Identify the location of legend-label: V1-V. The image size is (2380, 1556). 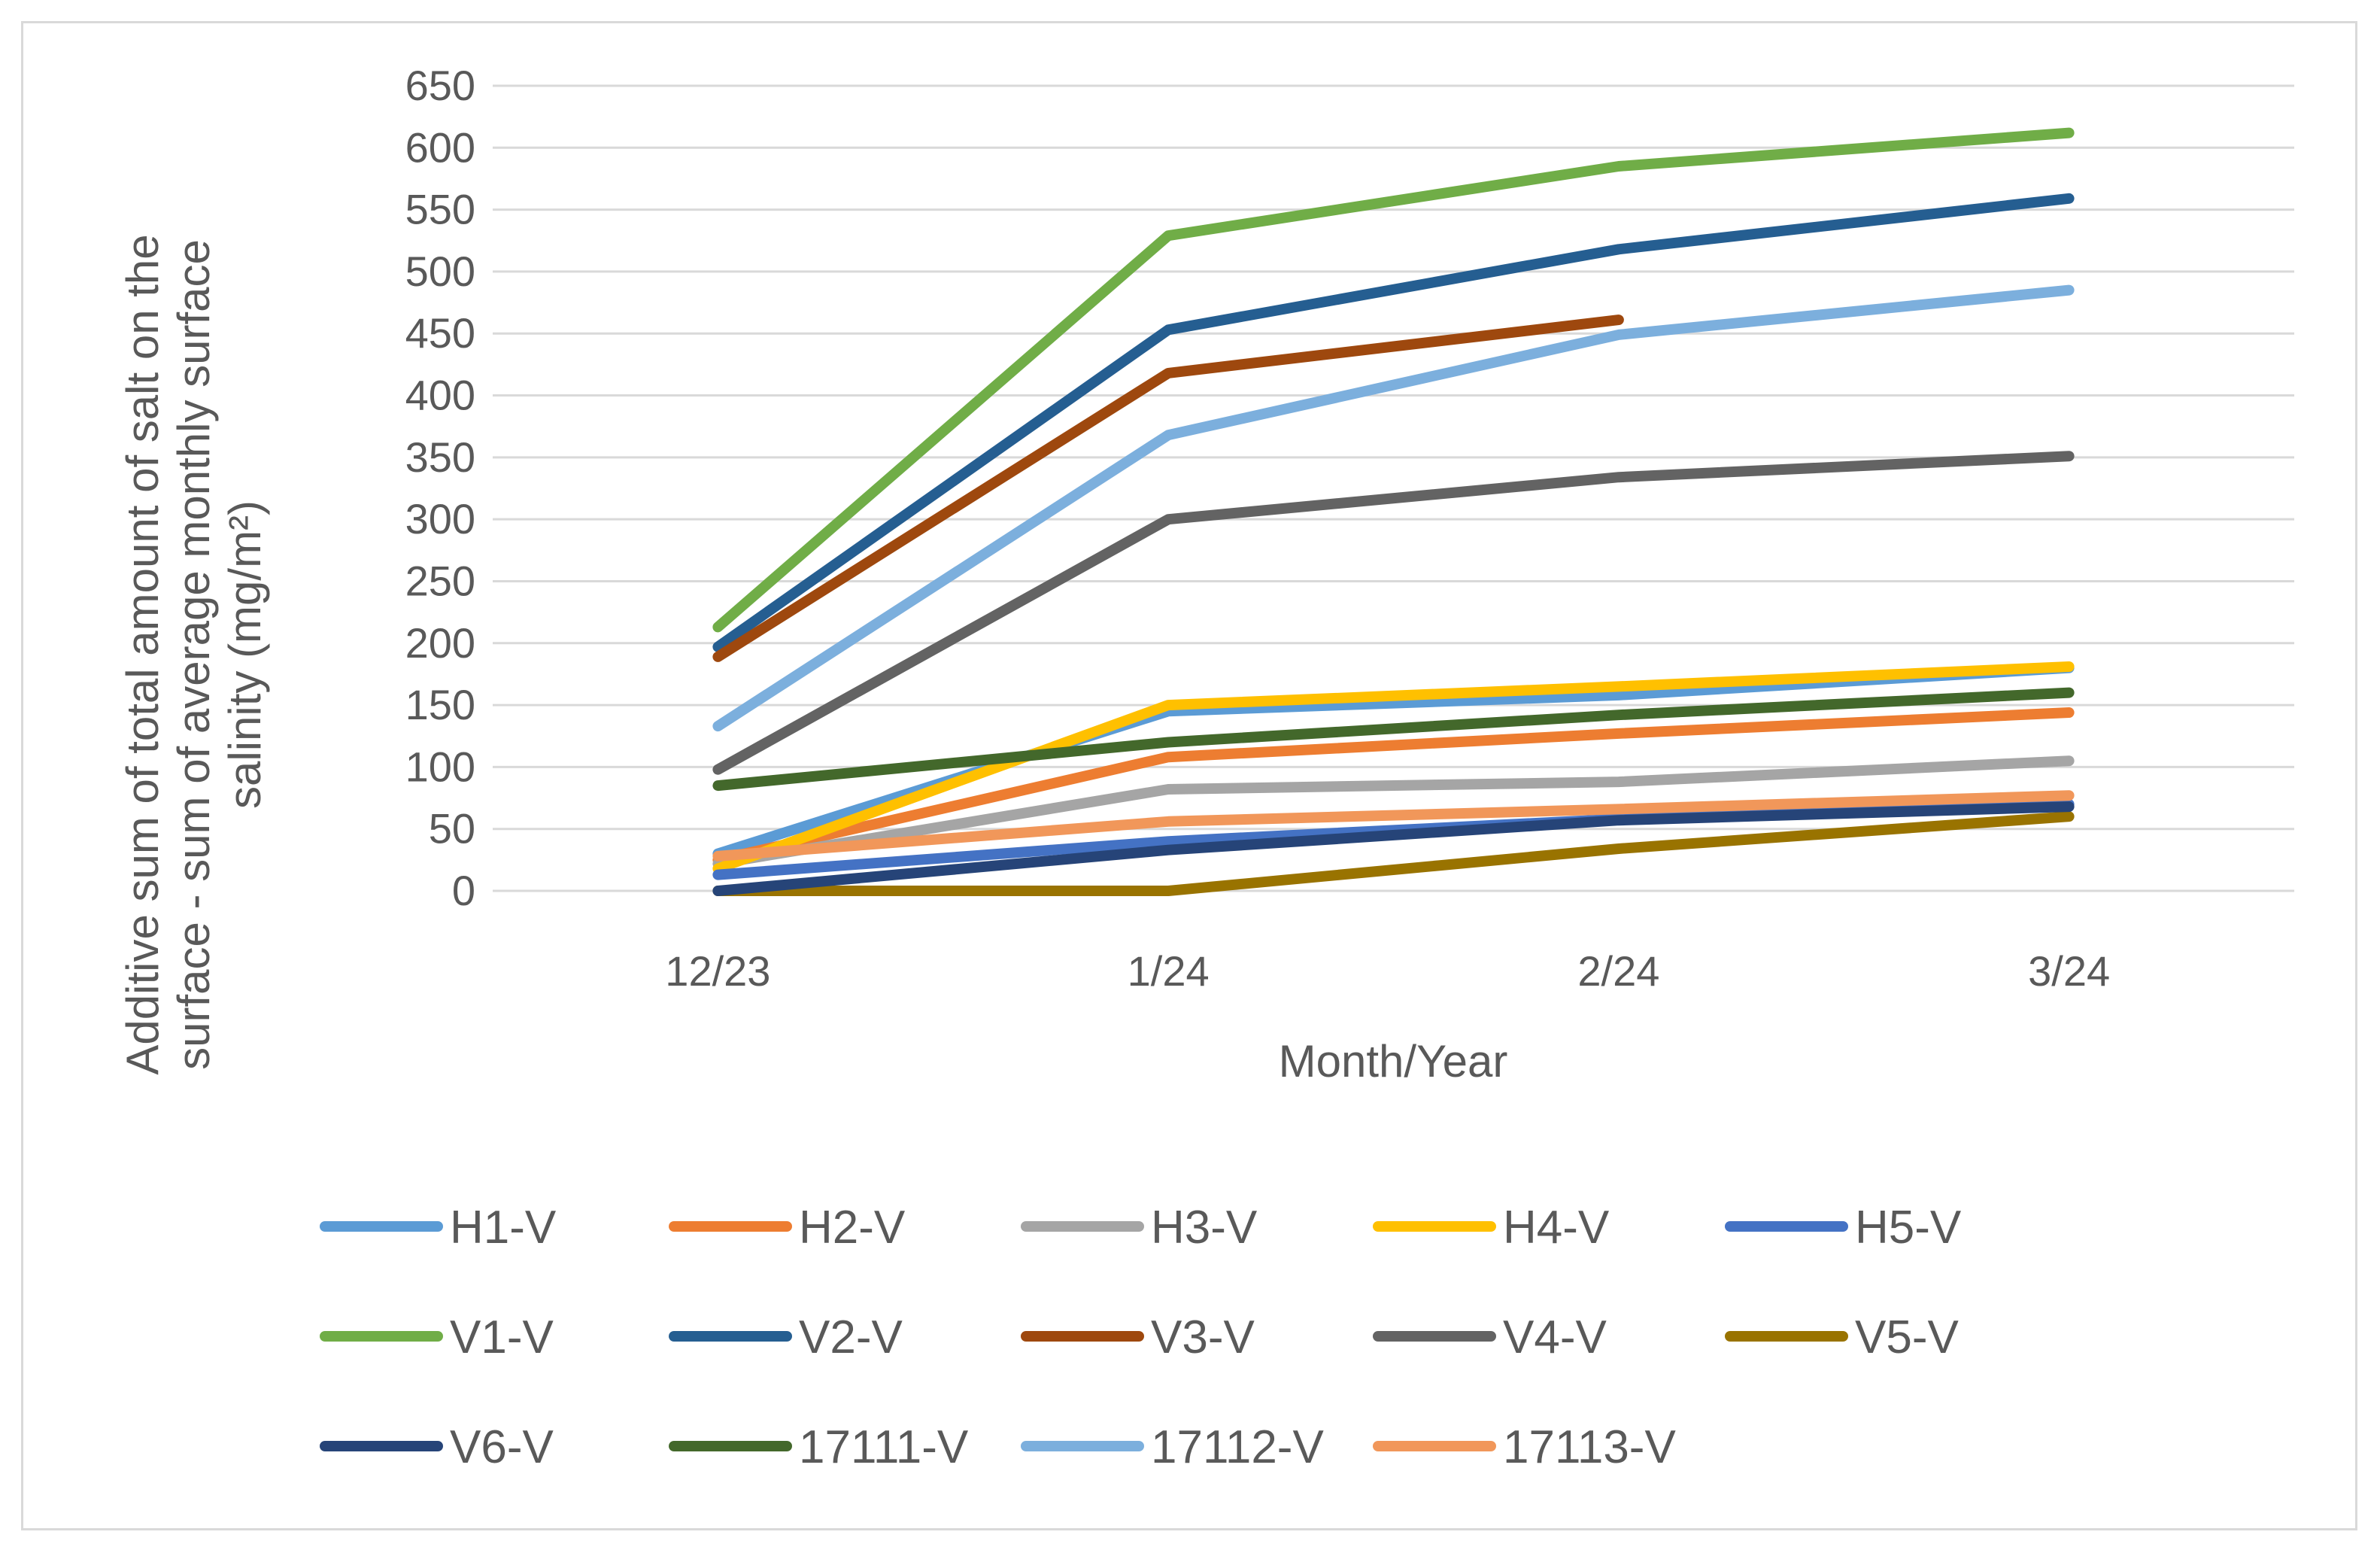
(502, 1337).